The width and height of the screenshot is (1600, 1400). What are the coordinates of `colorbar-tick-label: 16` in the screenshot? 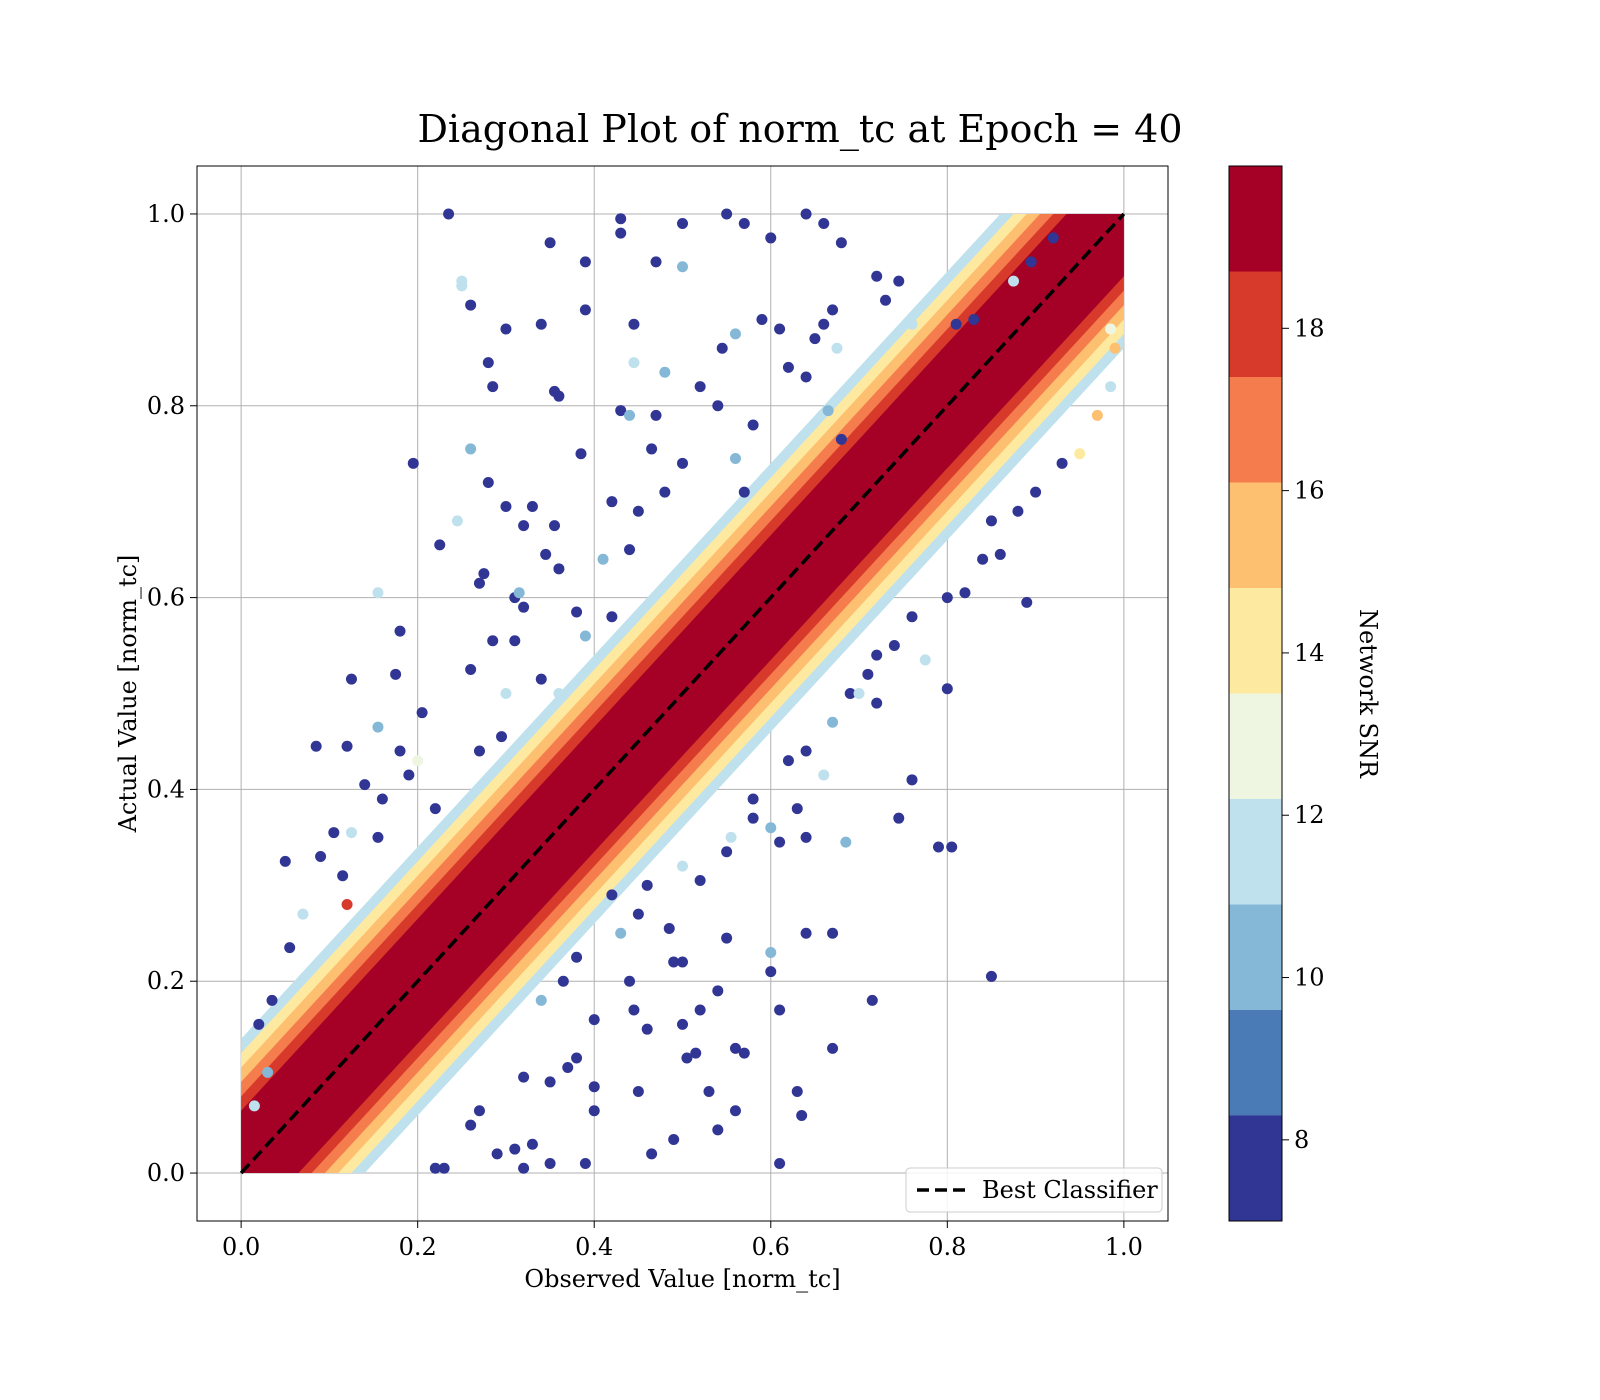 It's located at (1309, 491).